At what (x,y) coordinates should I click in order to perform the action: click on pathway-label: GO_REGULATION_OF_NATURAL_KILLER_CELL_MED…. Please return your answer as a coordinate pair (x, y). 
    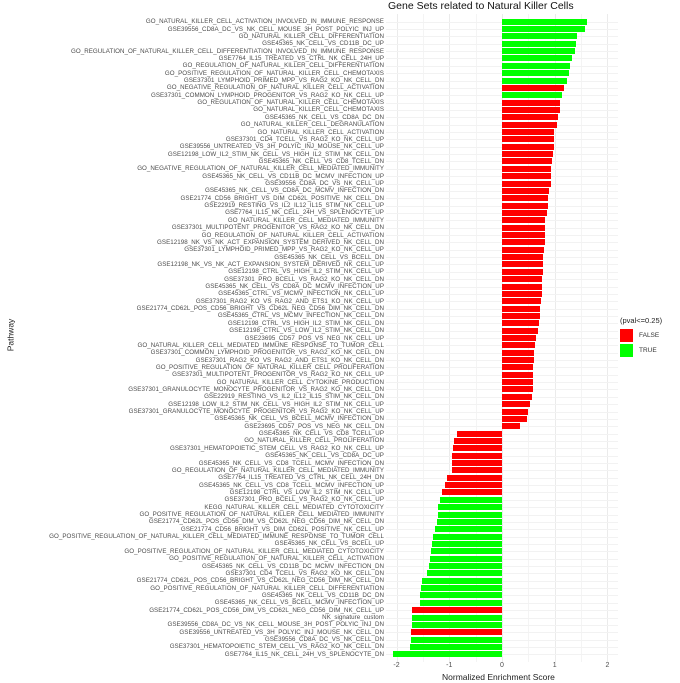
    Looking at the image, I should click on (277, 470).